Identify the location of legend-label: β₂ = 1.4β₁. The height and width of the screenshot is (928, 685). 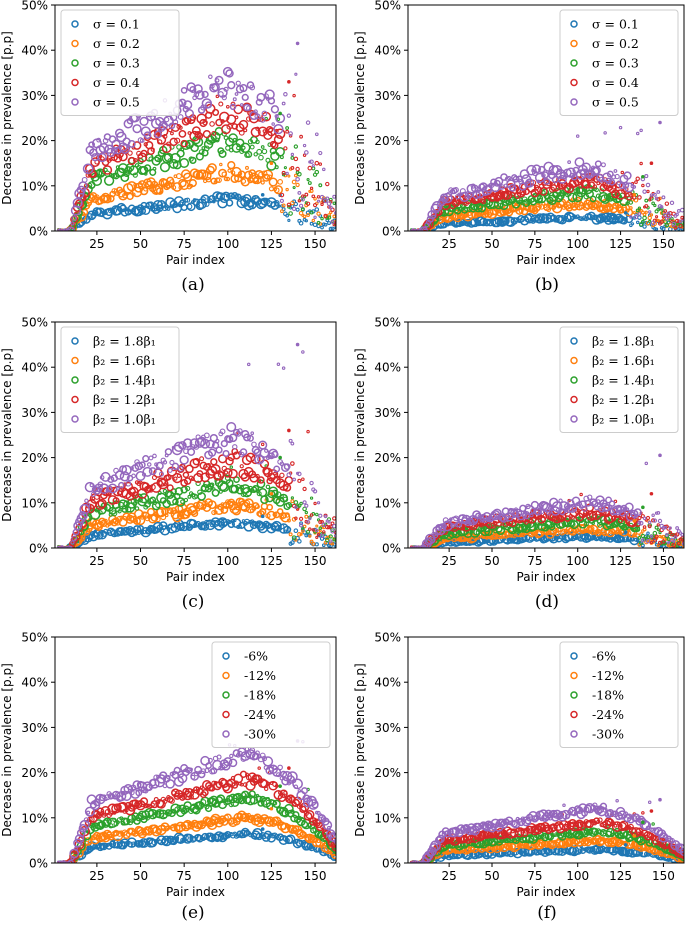
(124, 380).